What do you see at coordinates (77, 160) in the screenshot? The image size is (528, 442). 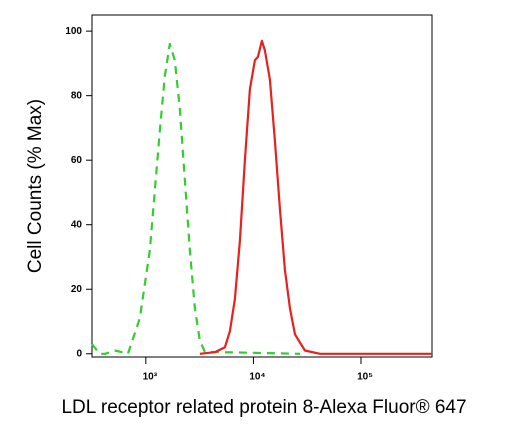 I see `y-tick-label: 60` at bounding box center [77, 160].